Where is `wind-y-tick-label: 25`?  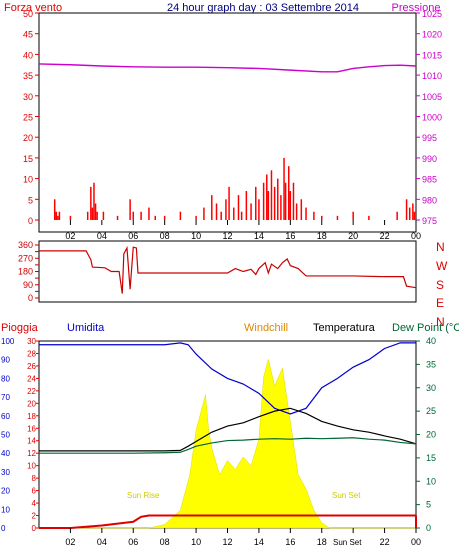 wind-y-tick-label: 25 is located at coordinates (28, 118).